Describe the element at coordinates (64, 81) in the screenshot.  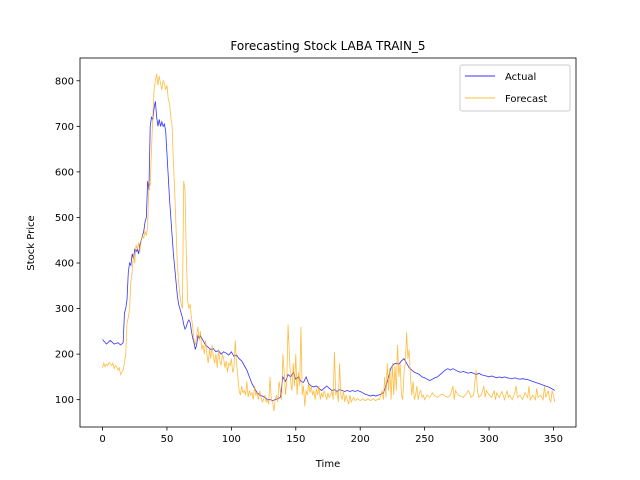
I see `y-tick-label: 800` at that location.